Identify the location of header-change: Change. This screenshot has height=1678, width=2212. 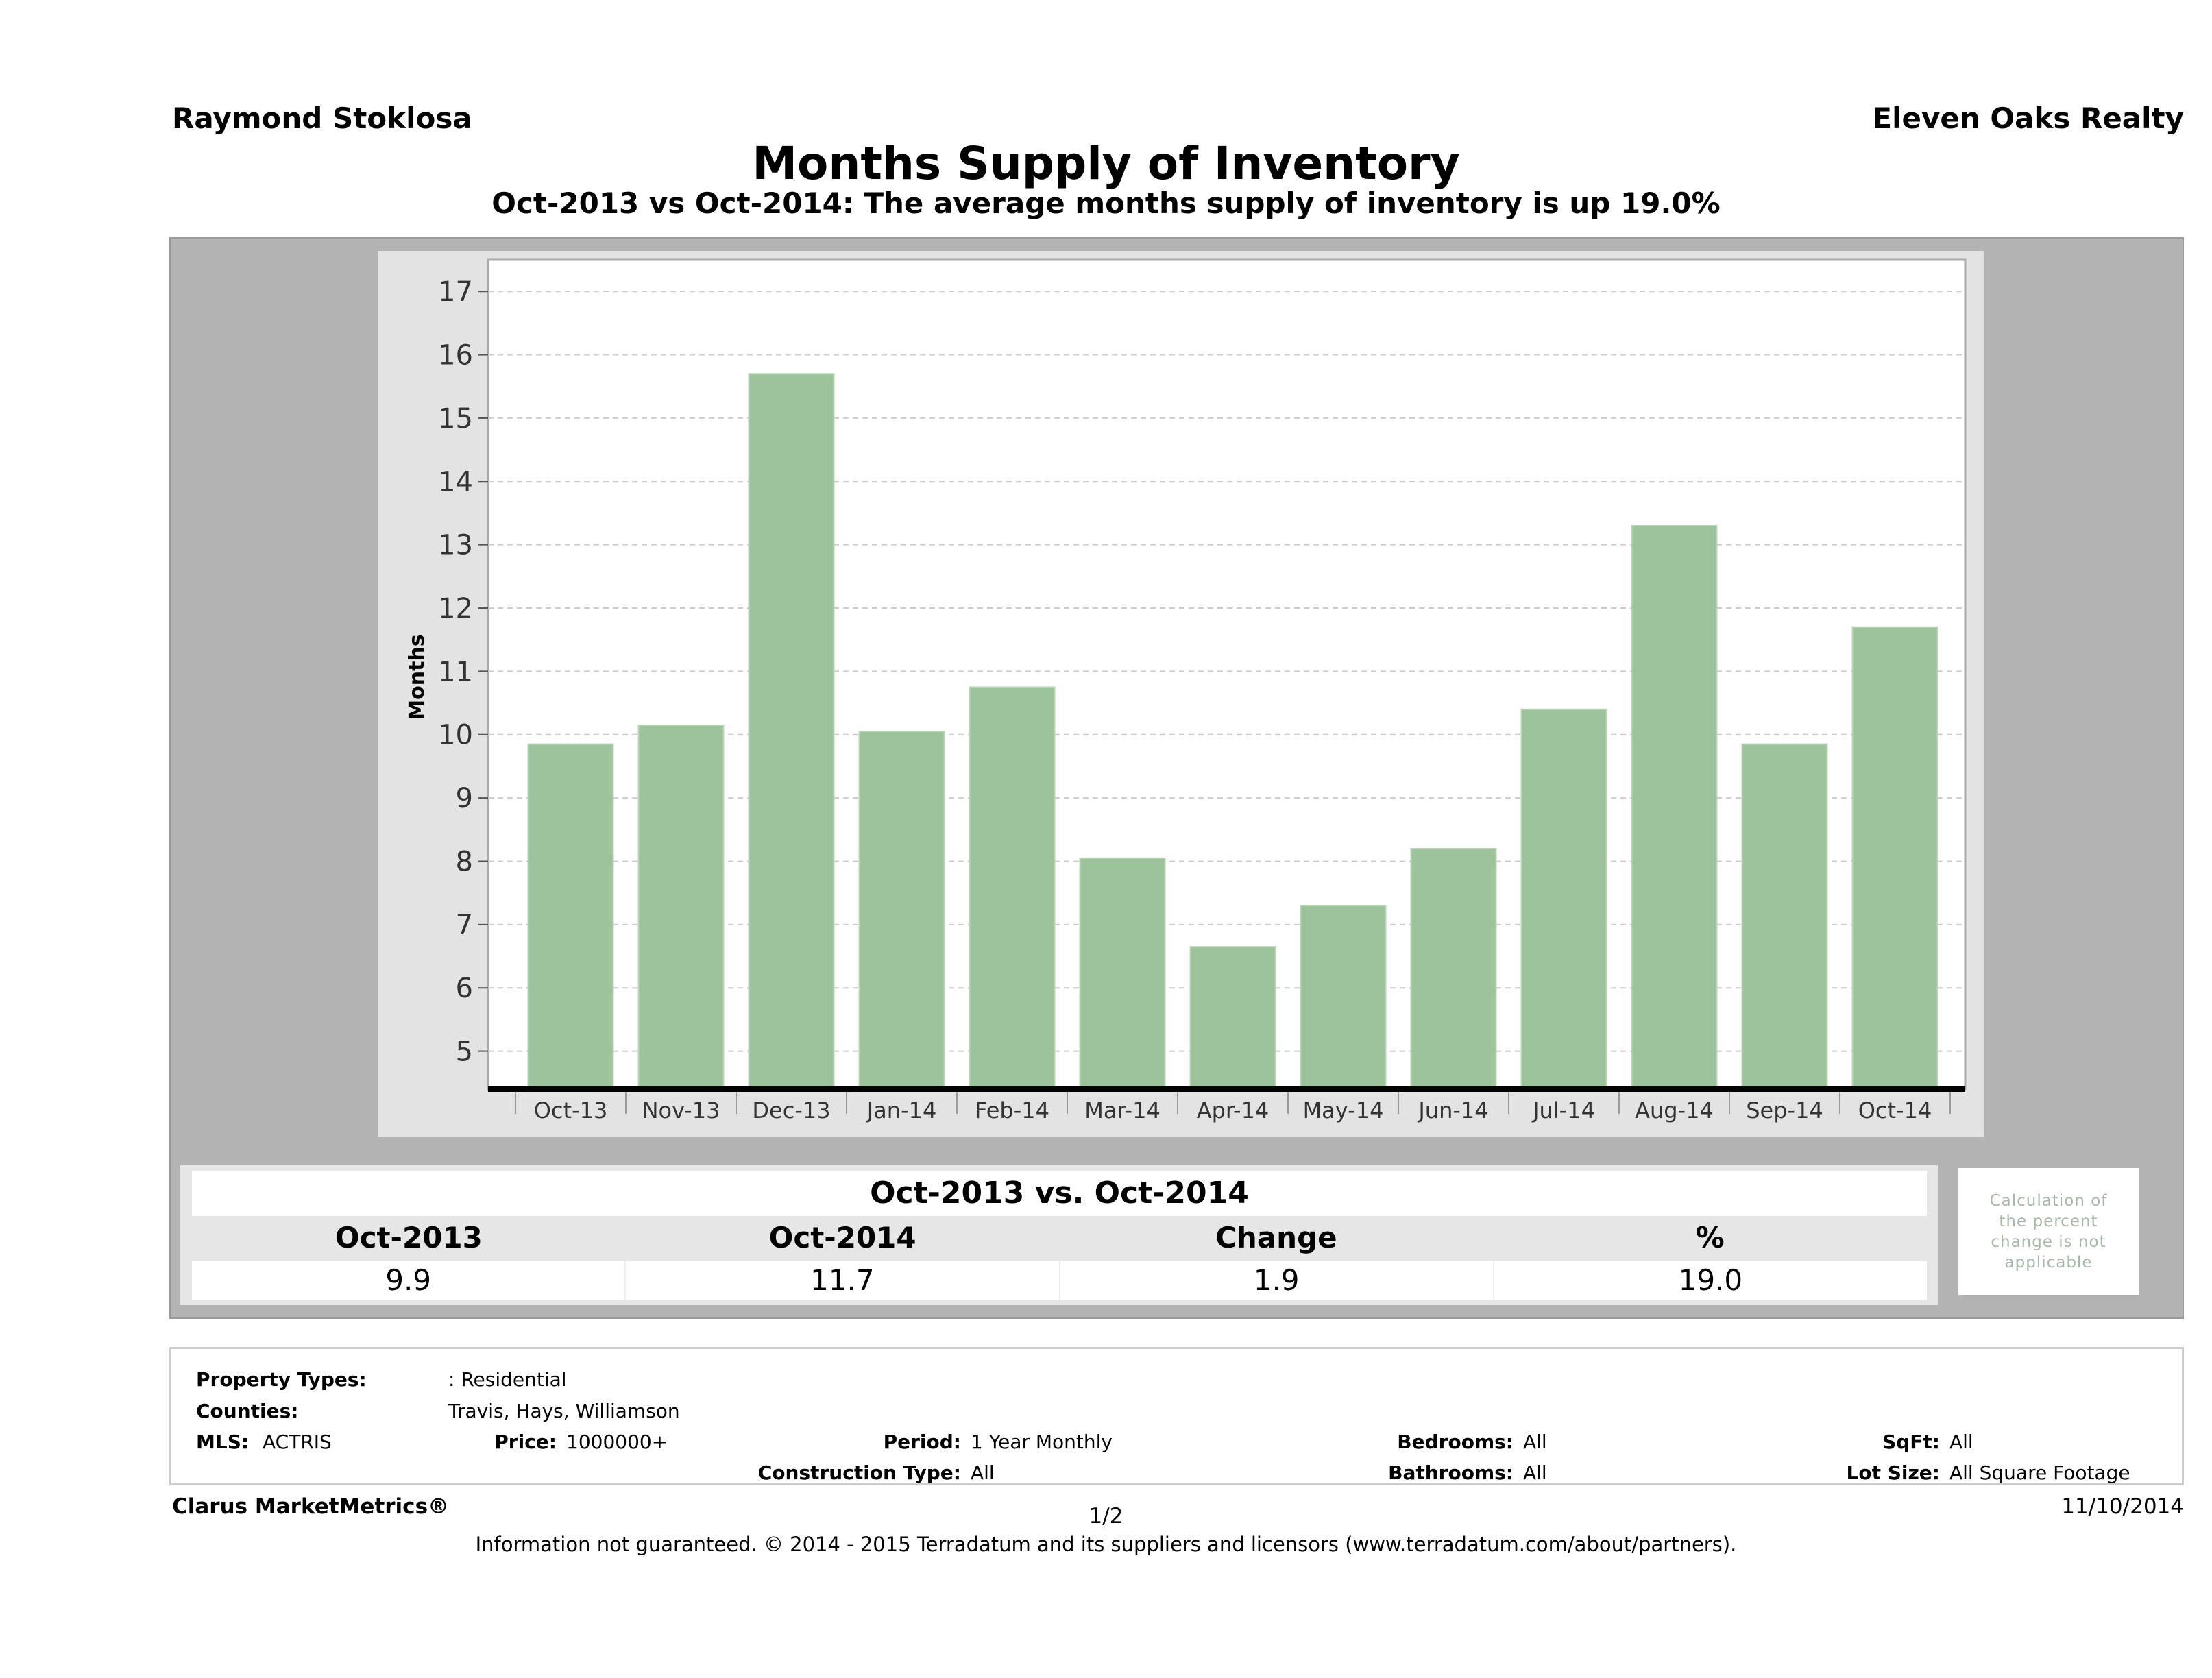
(1276, 1237).